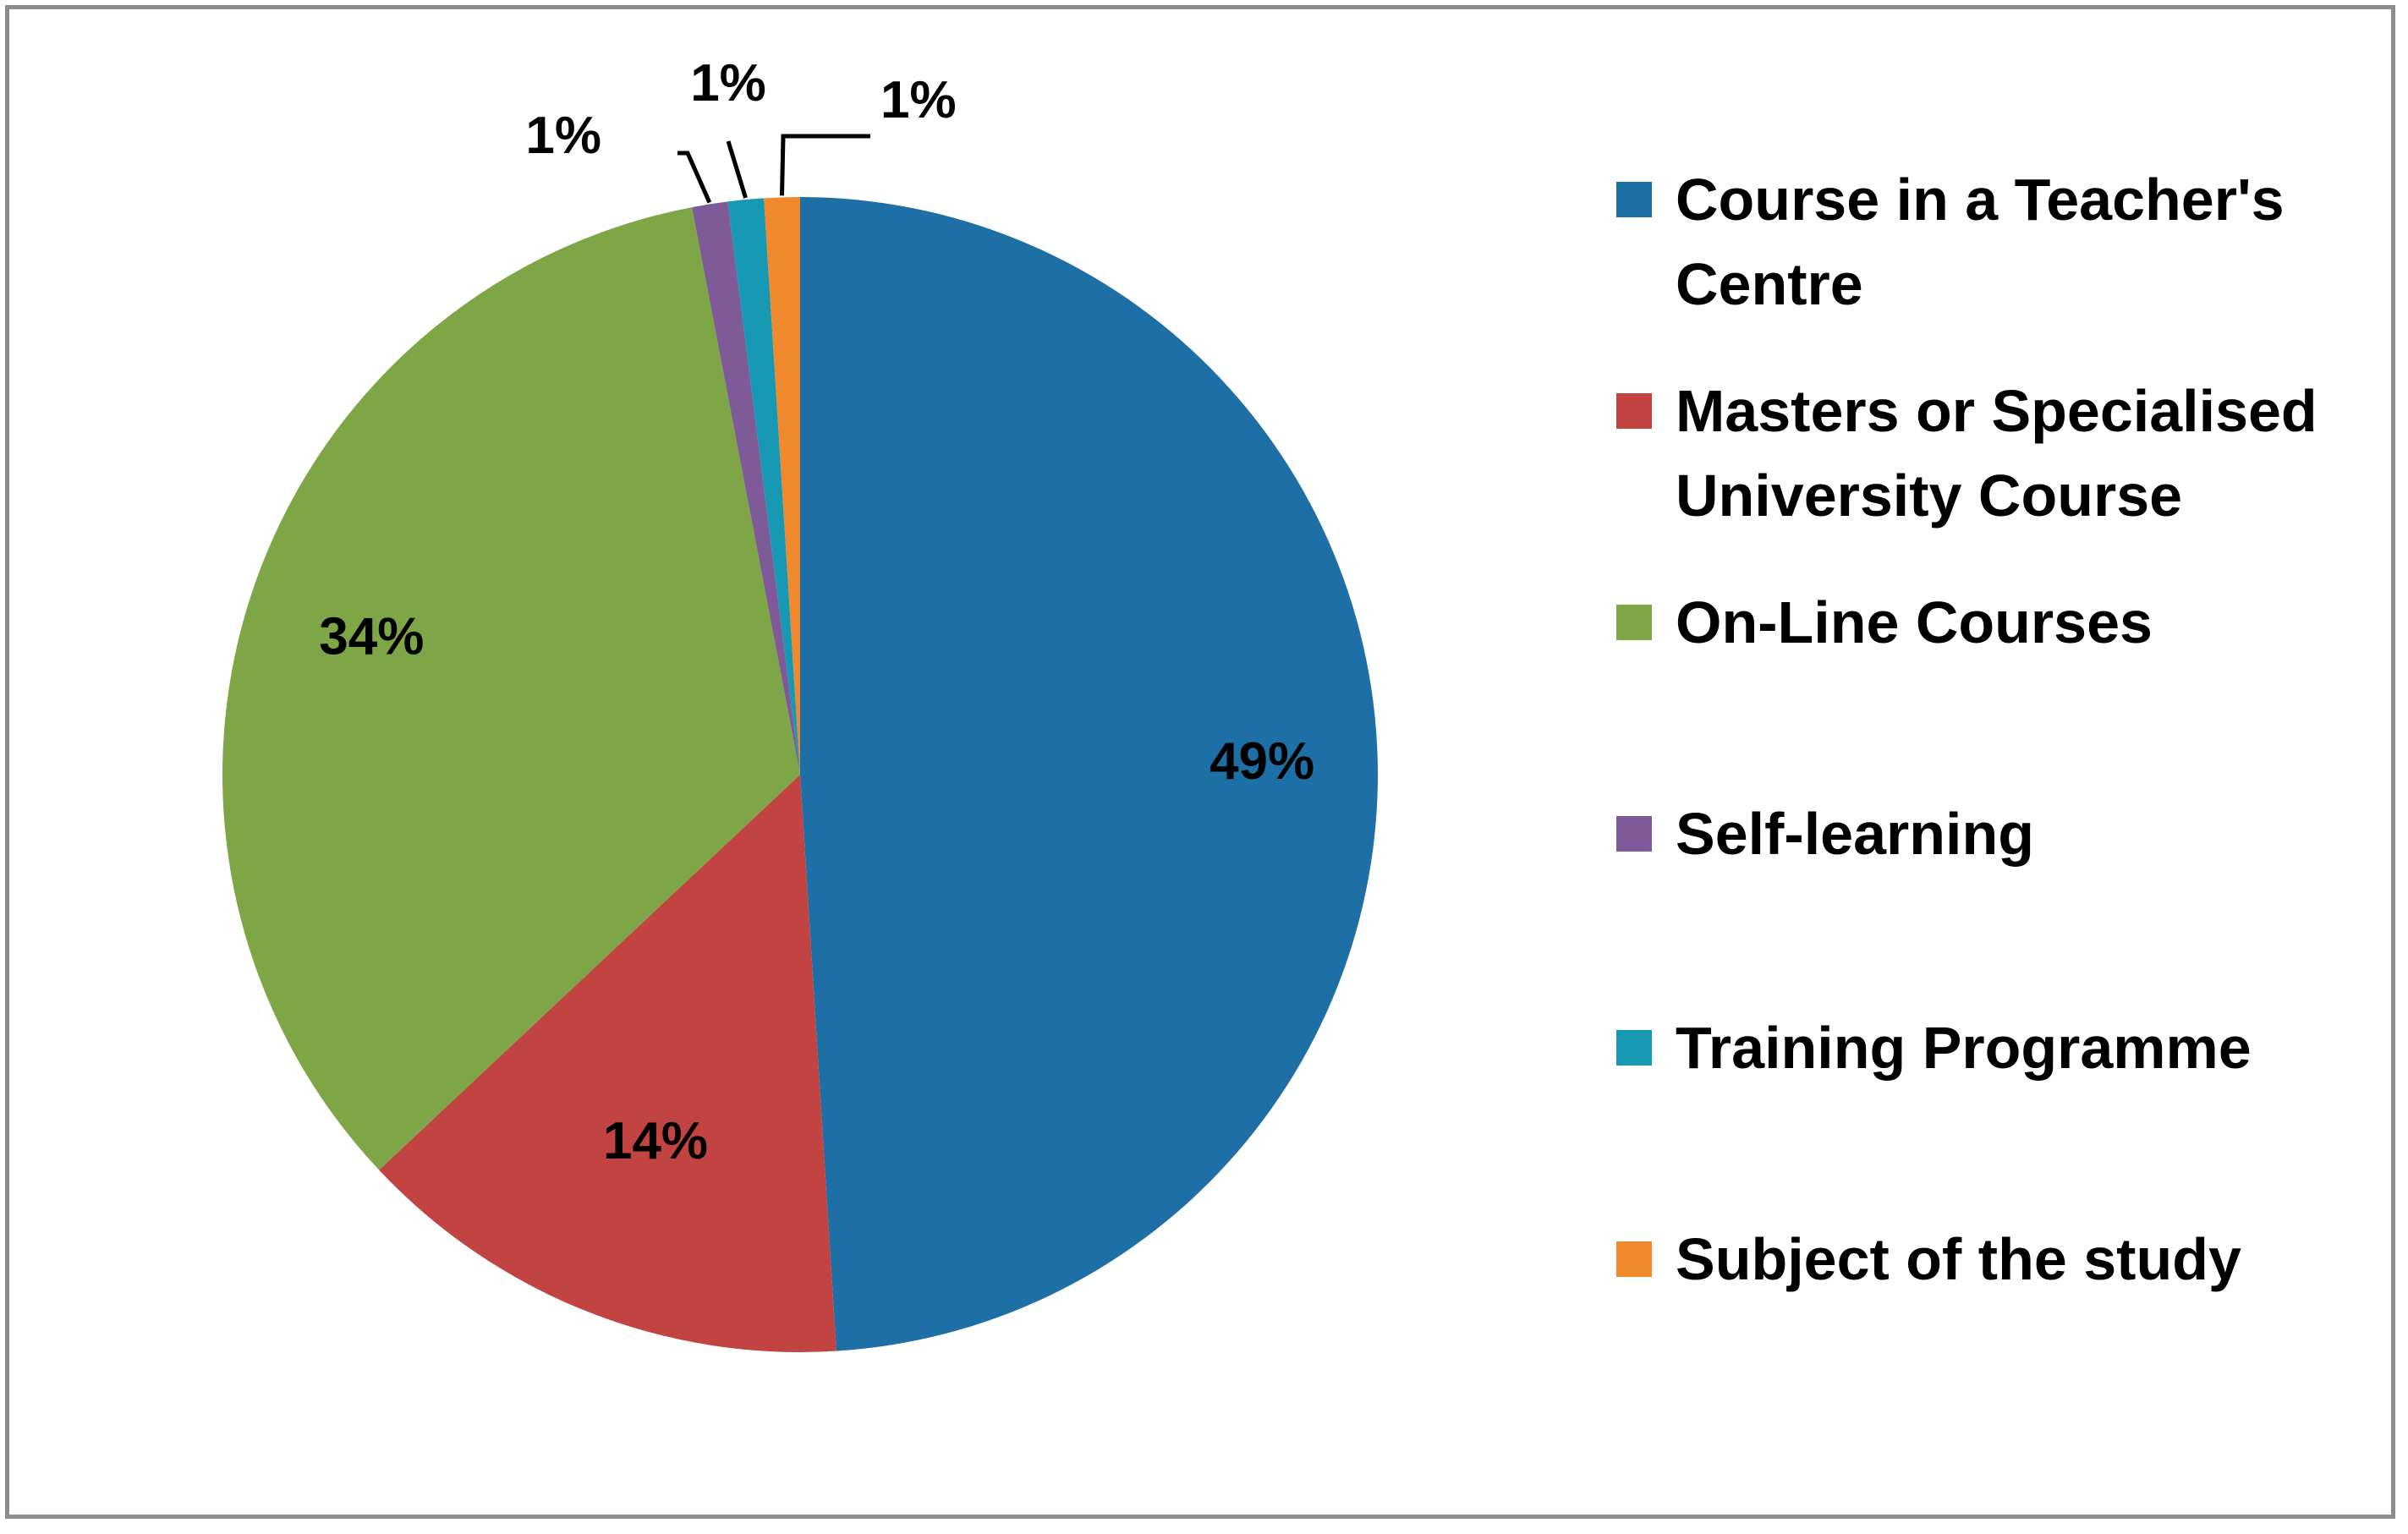  I want to click on legend-label-6: Subject of the study, so click(1958, 1259).